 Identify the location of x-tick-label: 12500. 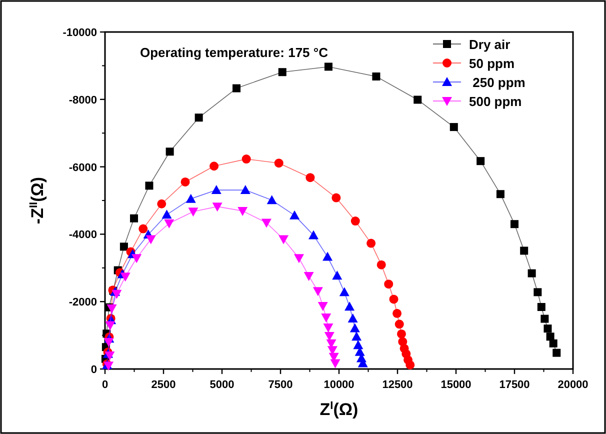
(397, 385).